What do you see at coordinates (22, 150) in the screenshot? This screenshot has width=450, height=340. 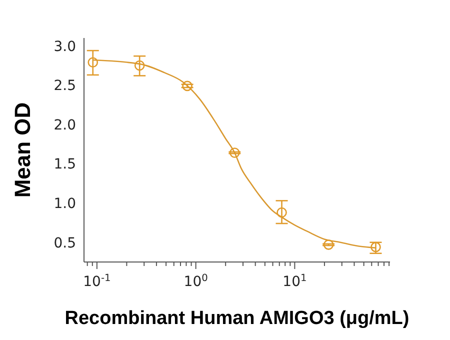 I see `y-axis-title: Mean OD` at bounding box center [22, 150].